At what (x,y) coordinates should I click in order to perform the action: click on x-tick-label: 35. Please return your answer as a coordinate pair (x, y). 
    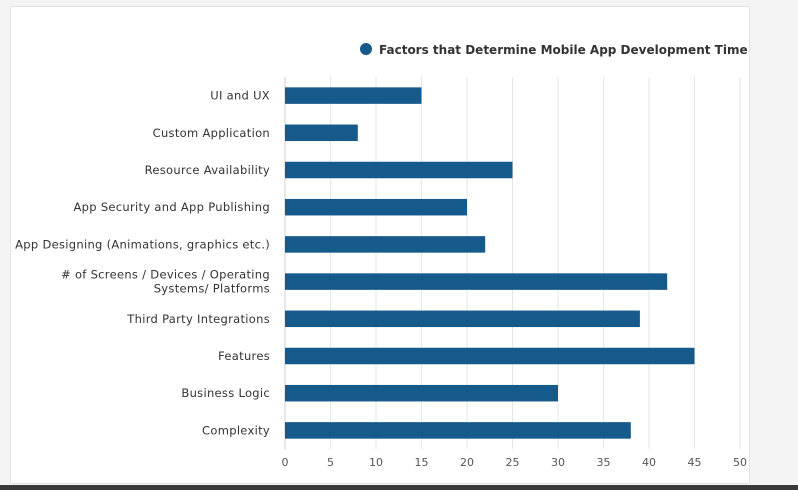
    Looking at the image, I should click on (604, 462).